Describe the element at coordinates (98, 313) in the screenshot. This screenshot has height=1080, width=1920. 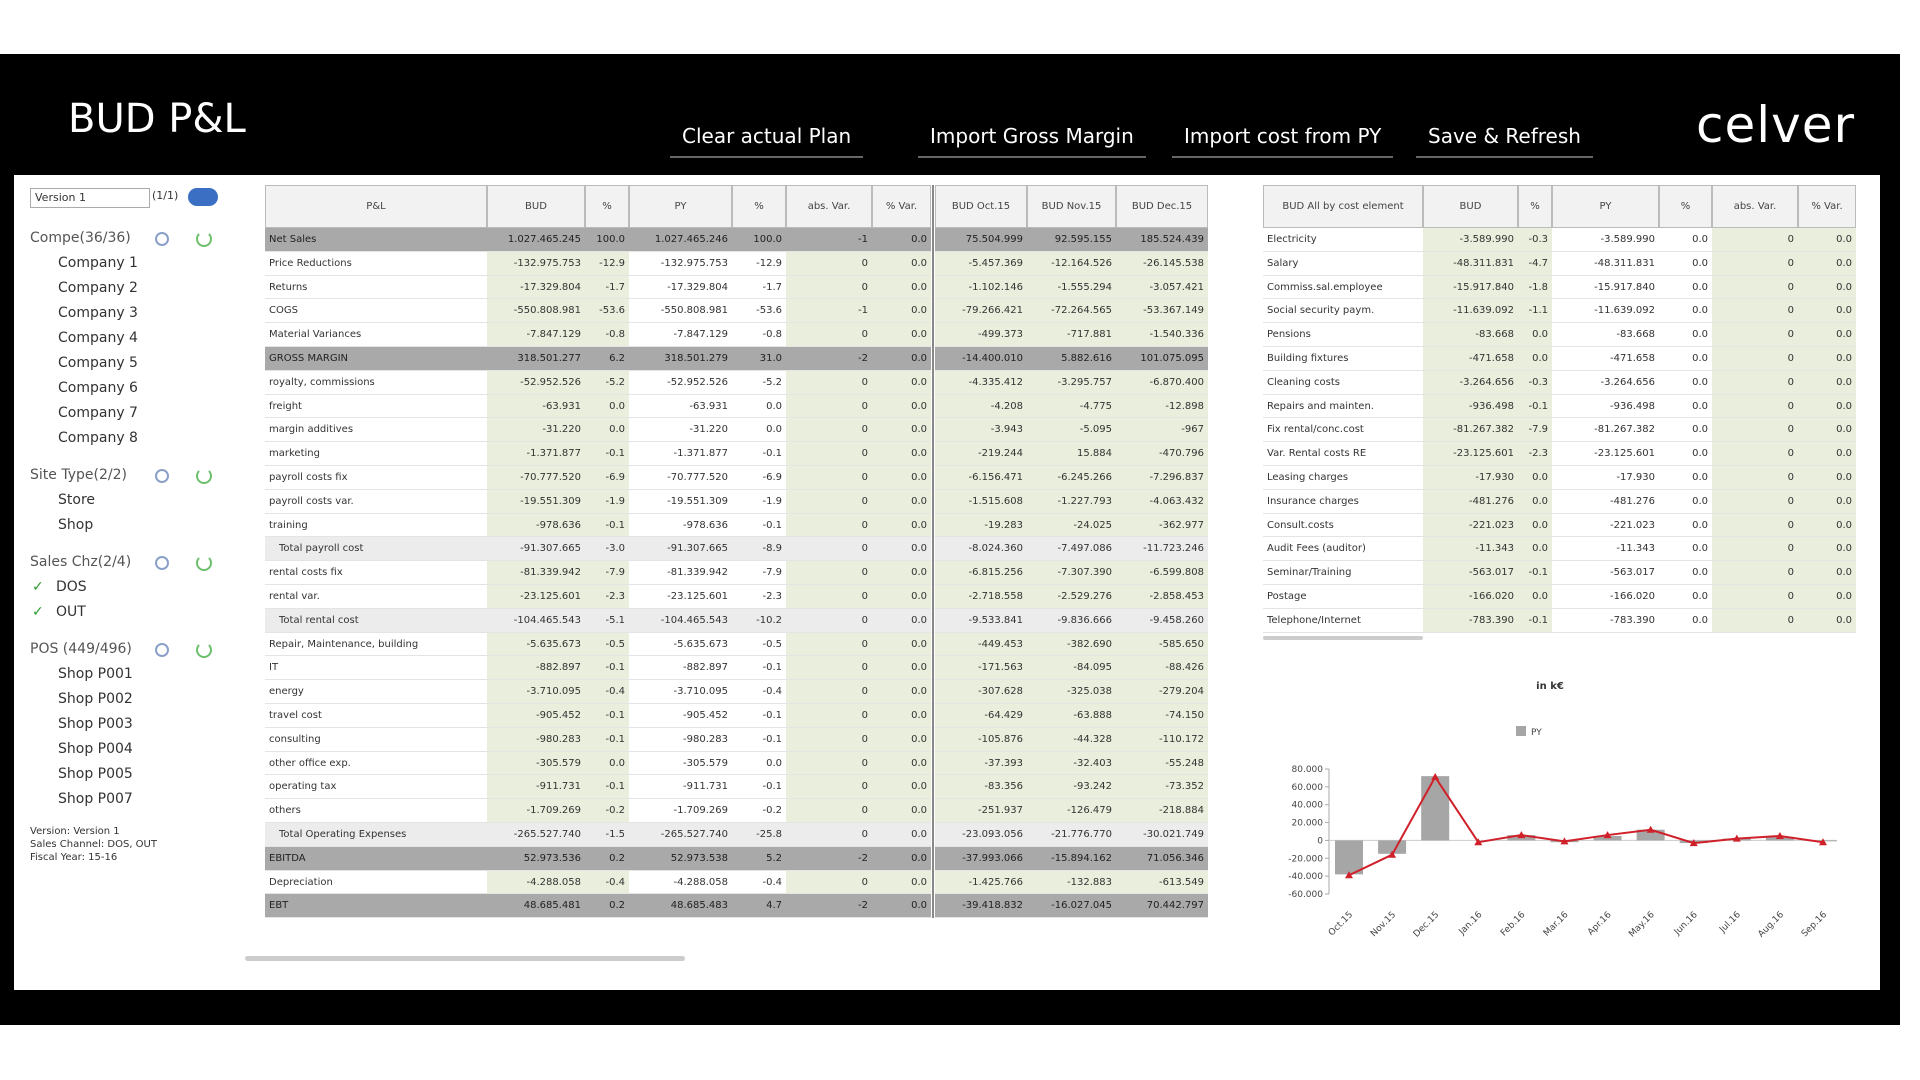
I see `filter-item: Company 3` at that location.